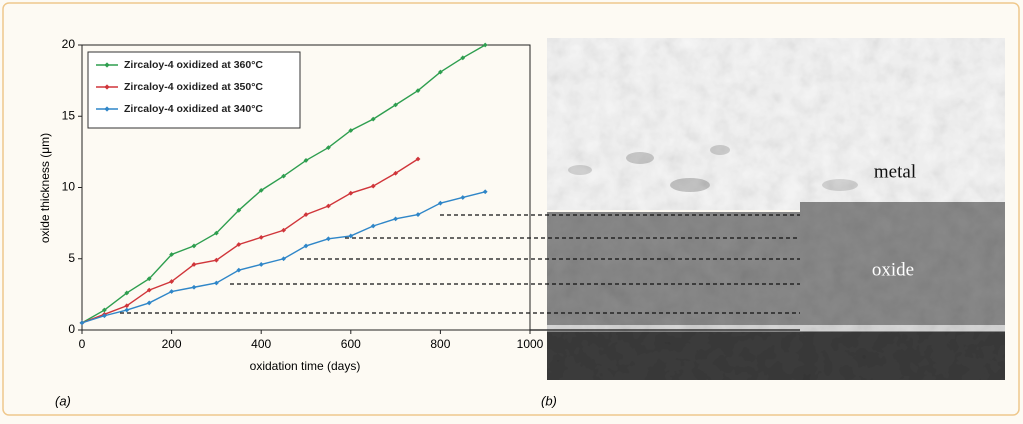 Image resolution: width=1023 pixels, height=424 pixels. What do you see at coordinates (69, 187) in the screenshot?
I see `y-tick-label: 10` at bounding box center [69, 187].